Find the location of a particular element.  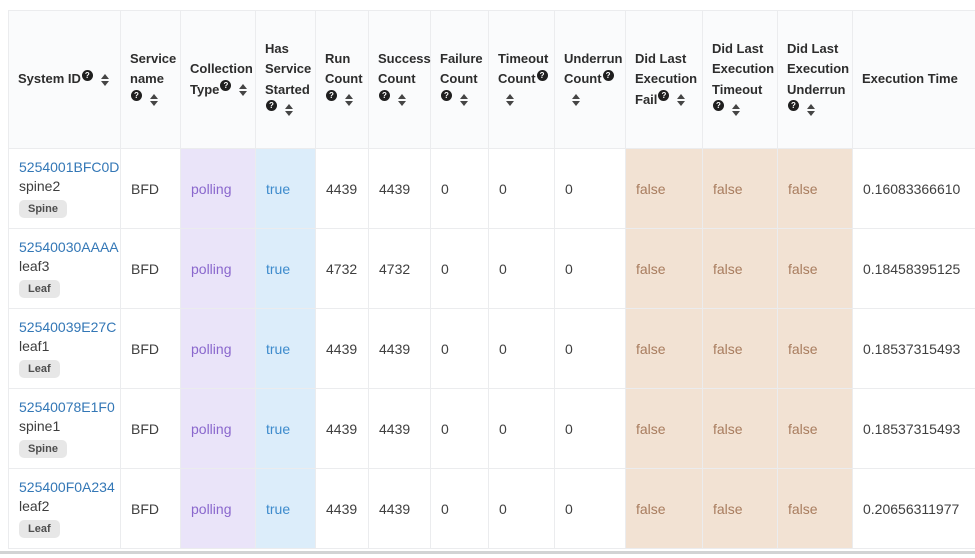

col-header-did-last-execution-timeout: Did Last Execution Timeout? is located at coordinates (740, 79).